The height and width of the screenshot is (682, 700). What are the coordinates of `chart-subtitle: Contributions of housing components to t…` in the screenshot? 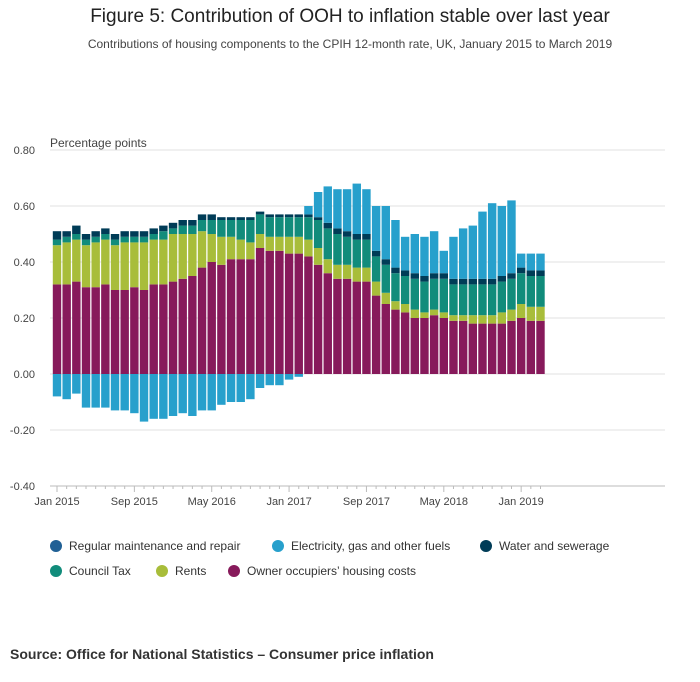 It's located at (350, 44).